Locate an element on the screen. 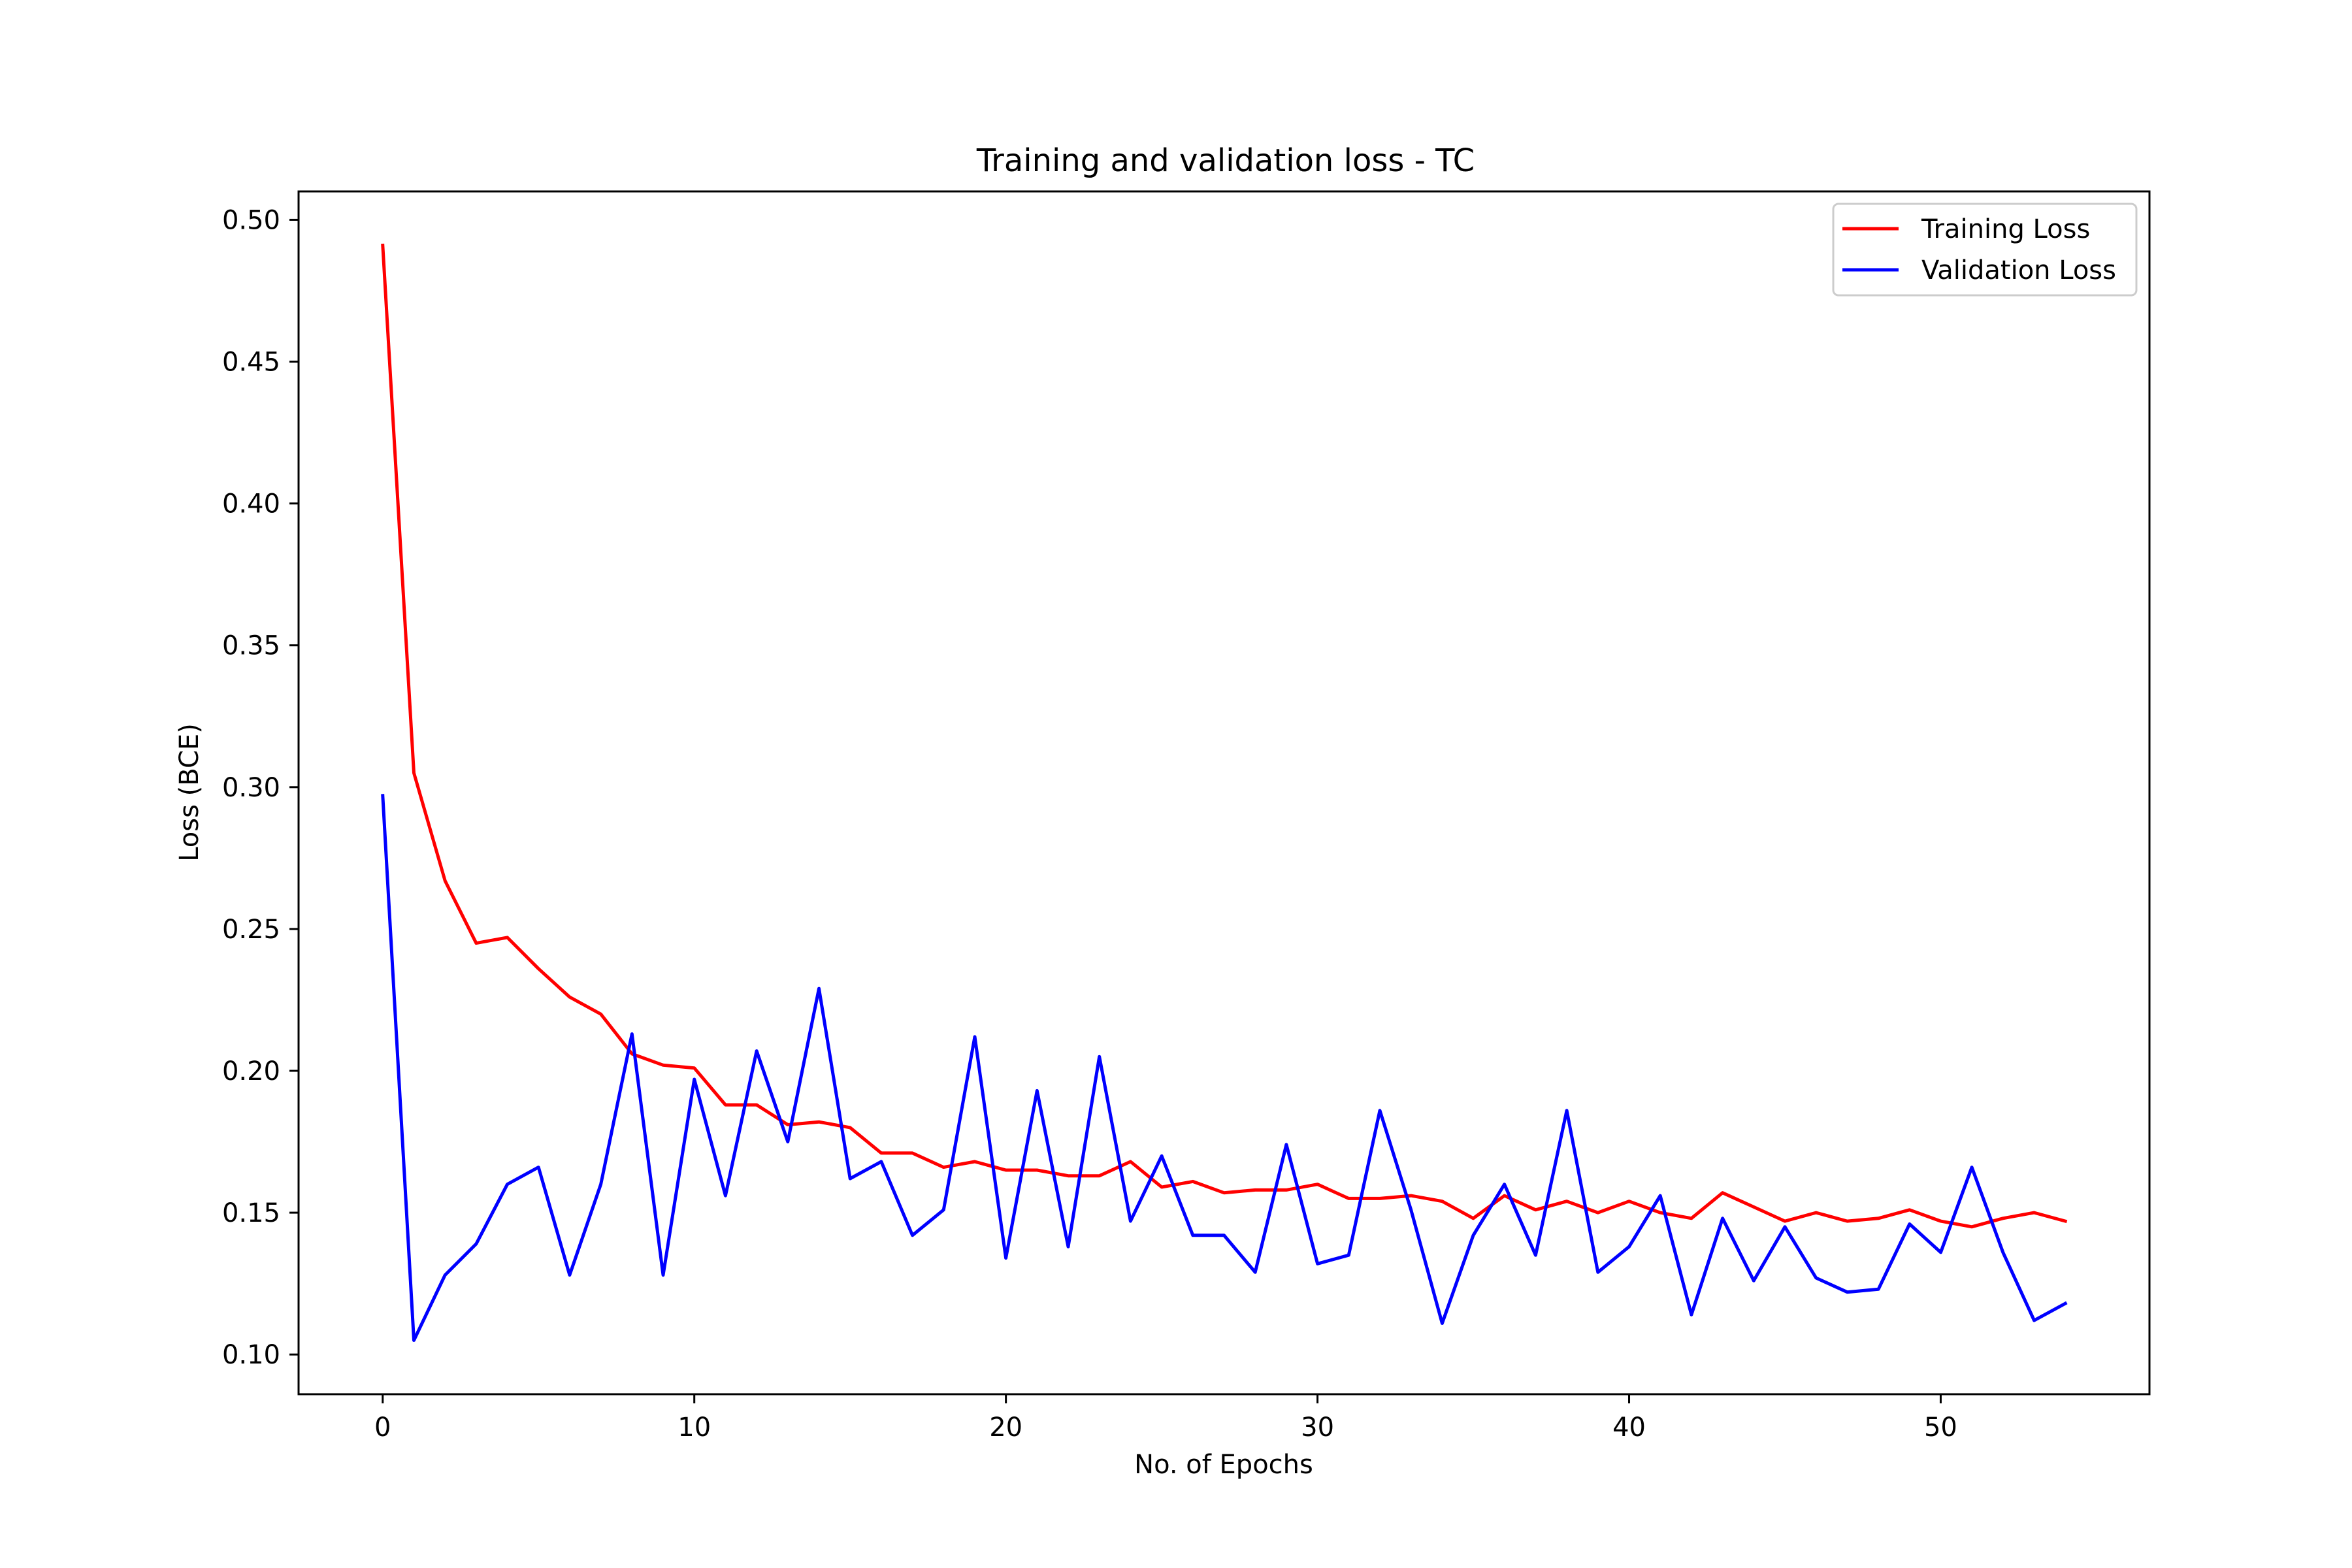 This screenshot has width=2352, height=1568. legend-box is located at coordinates (1985, 250).